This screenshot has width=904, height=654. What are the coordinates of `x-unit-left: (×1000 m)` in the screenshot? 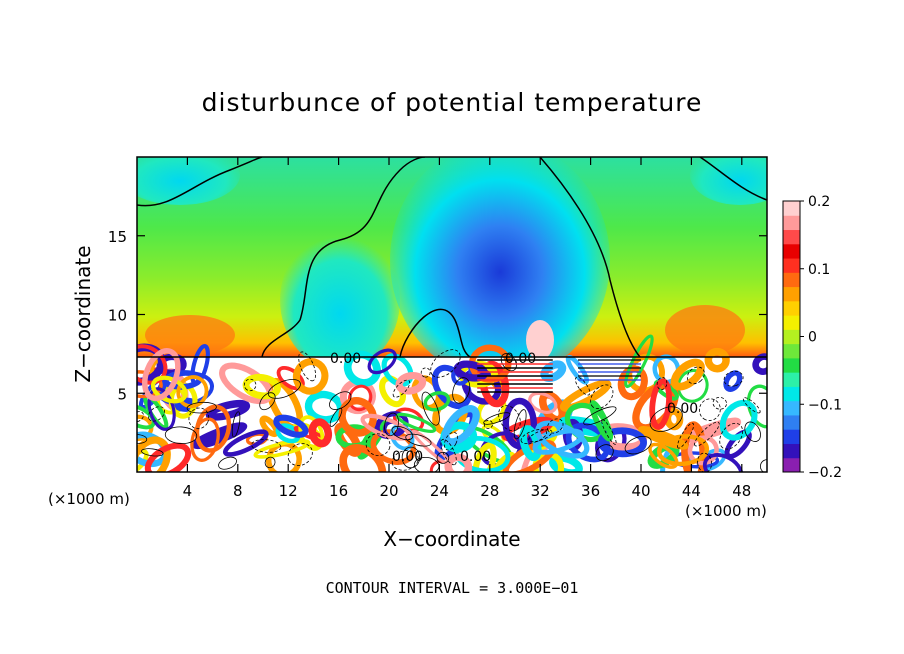 It's located at (89, 499).